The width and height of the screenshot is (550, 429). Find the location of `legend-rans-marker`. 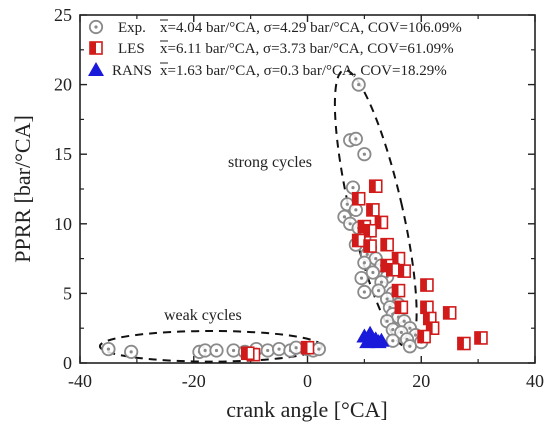

legend-rans-marker is located at coordinates (96, 69).